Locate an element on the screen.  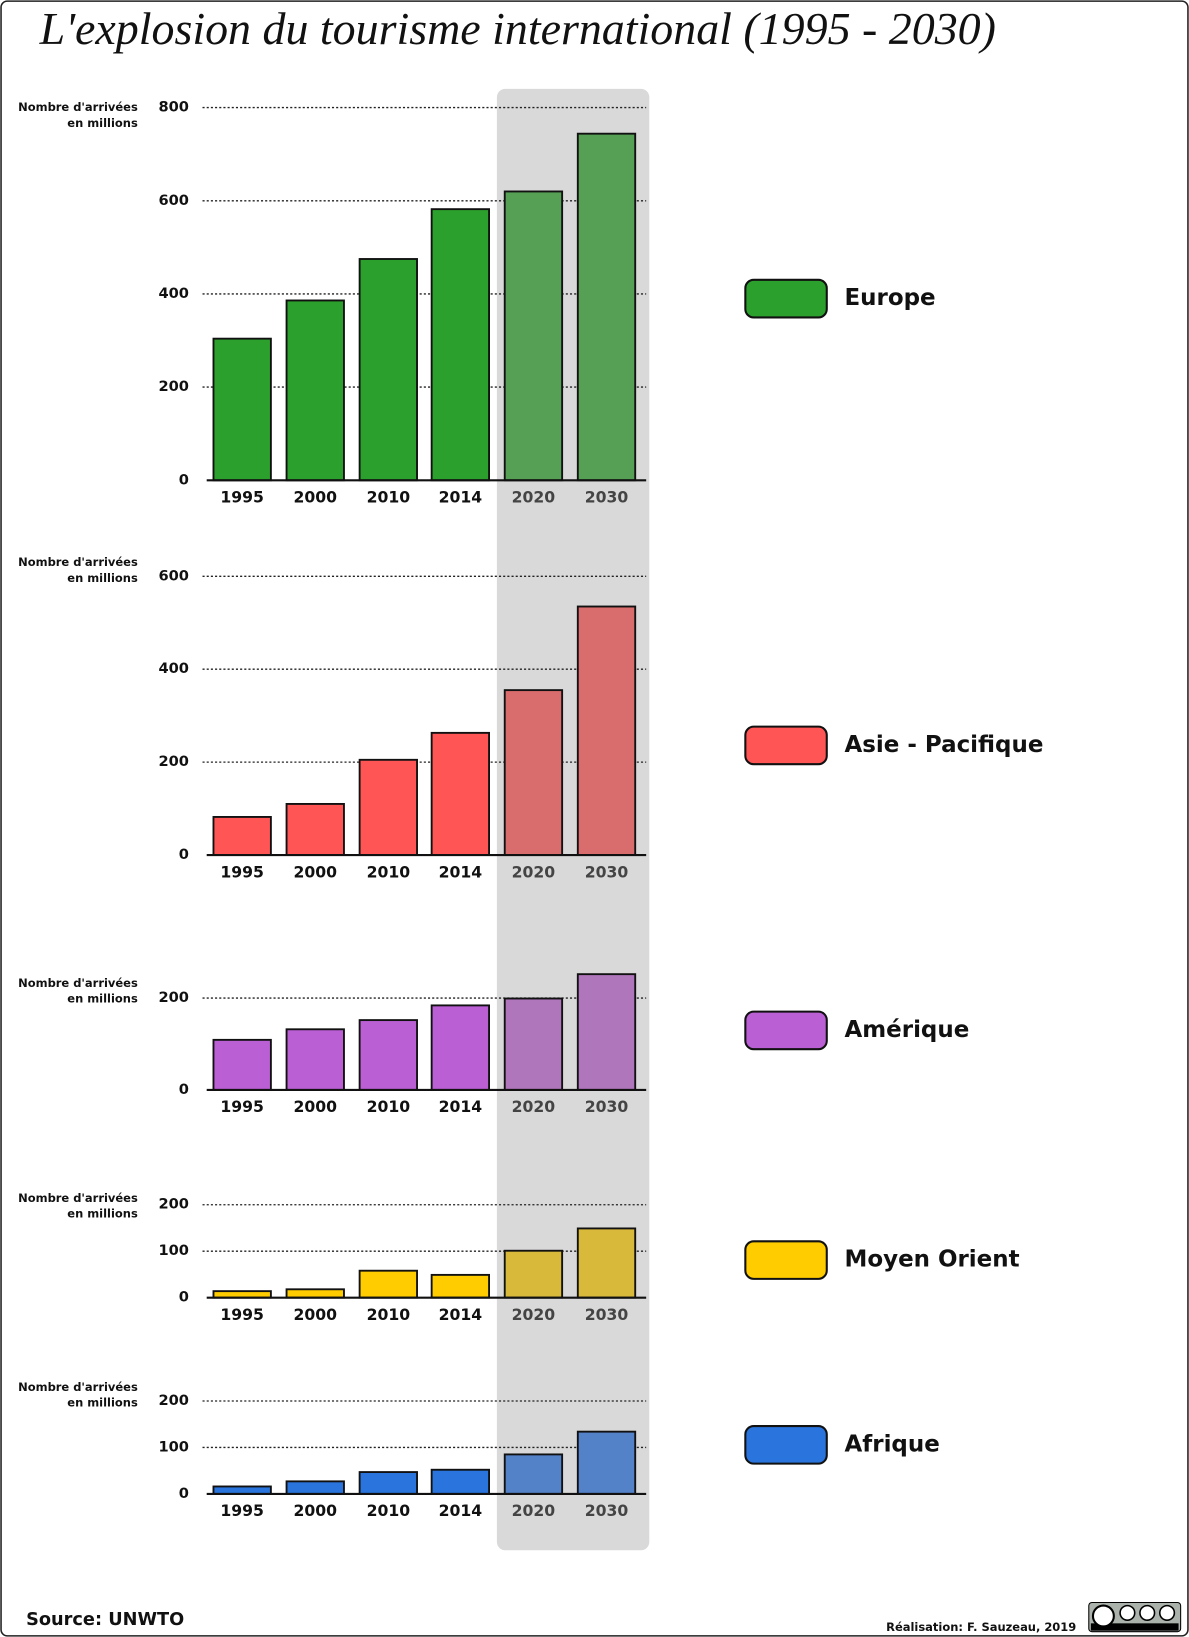
y-tick-label: 800 is located at coordinates (173, 107).